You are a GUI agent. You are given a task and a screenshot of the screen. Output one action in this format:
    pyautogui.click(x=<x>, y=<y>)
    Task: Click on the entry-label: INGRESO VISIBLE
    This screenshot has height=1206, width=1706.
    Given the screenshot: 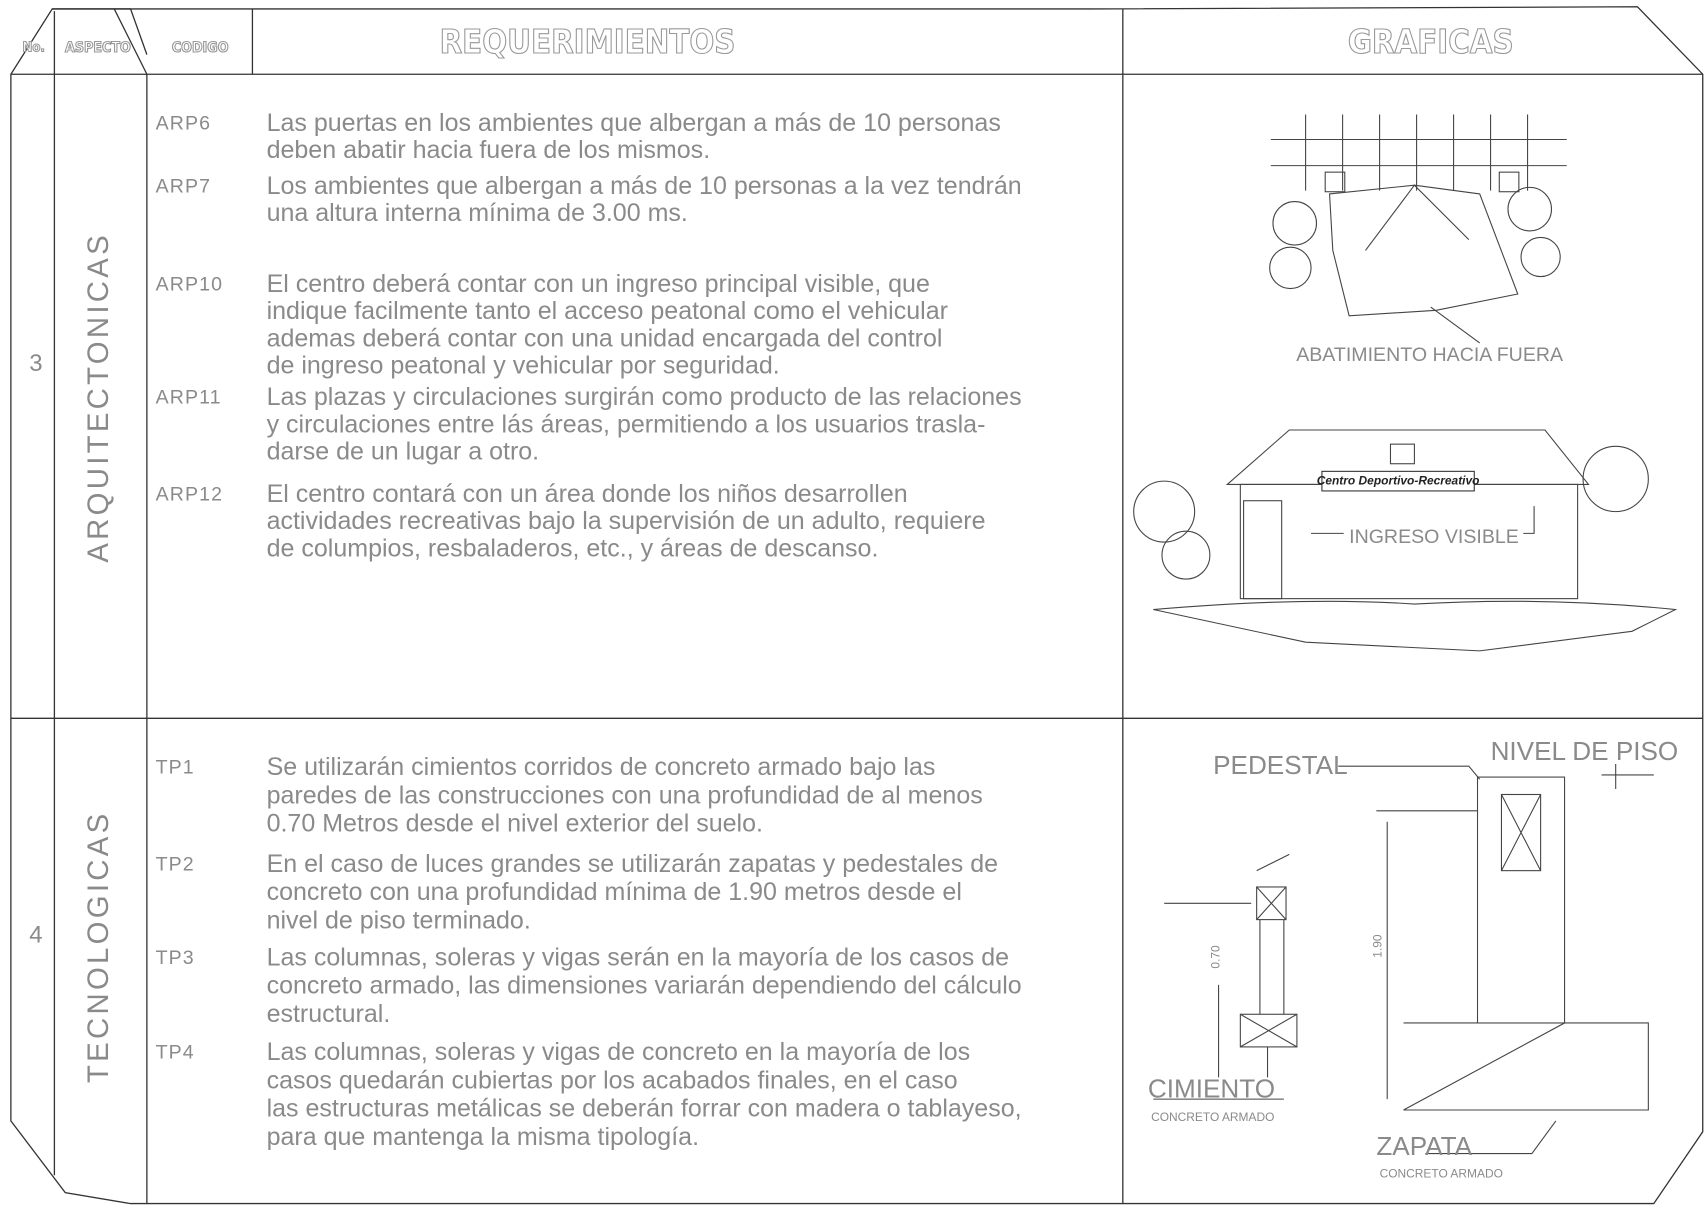 What is the action you would take?
    pyautogui.click(x=1434, y=537)
    